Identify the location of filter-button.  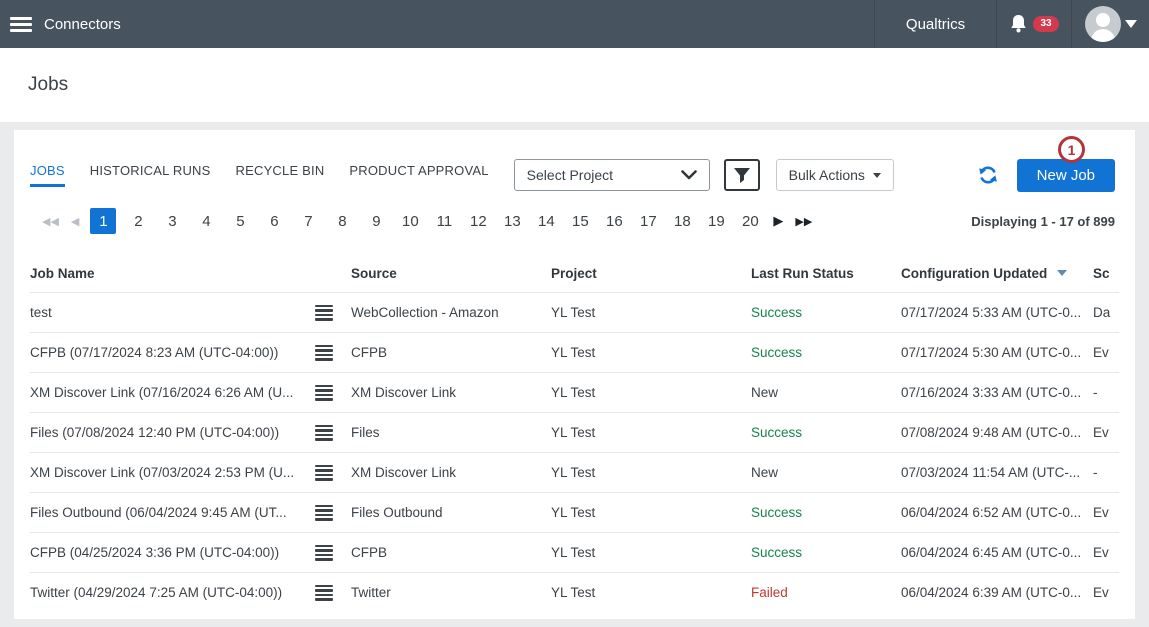
(741, 175).